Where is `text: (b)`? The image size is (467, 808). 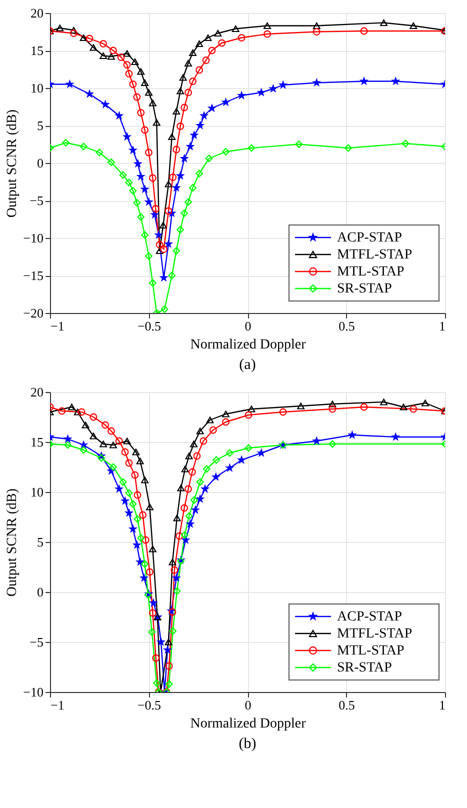 text: (b) is located at coordinates (247, 744).